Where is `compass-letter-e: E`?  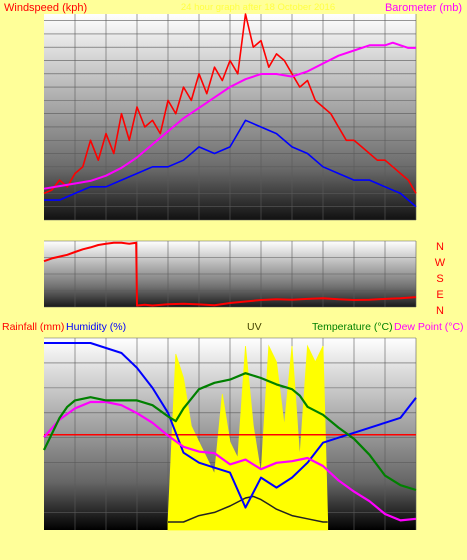 compass-letter-e: E is located at coordinates (439, 295).